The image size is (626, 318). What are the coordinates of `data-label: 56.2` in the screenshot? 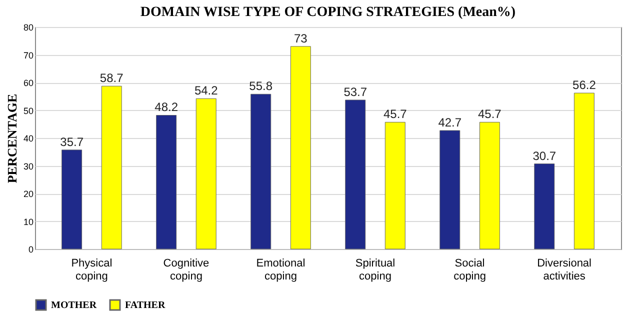 It's located at (584, 85).